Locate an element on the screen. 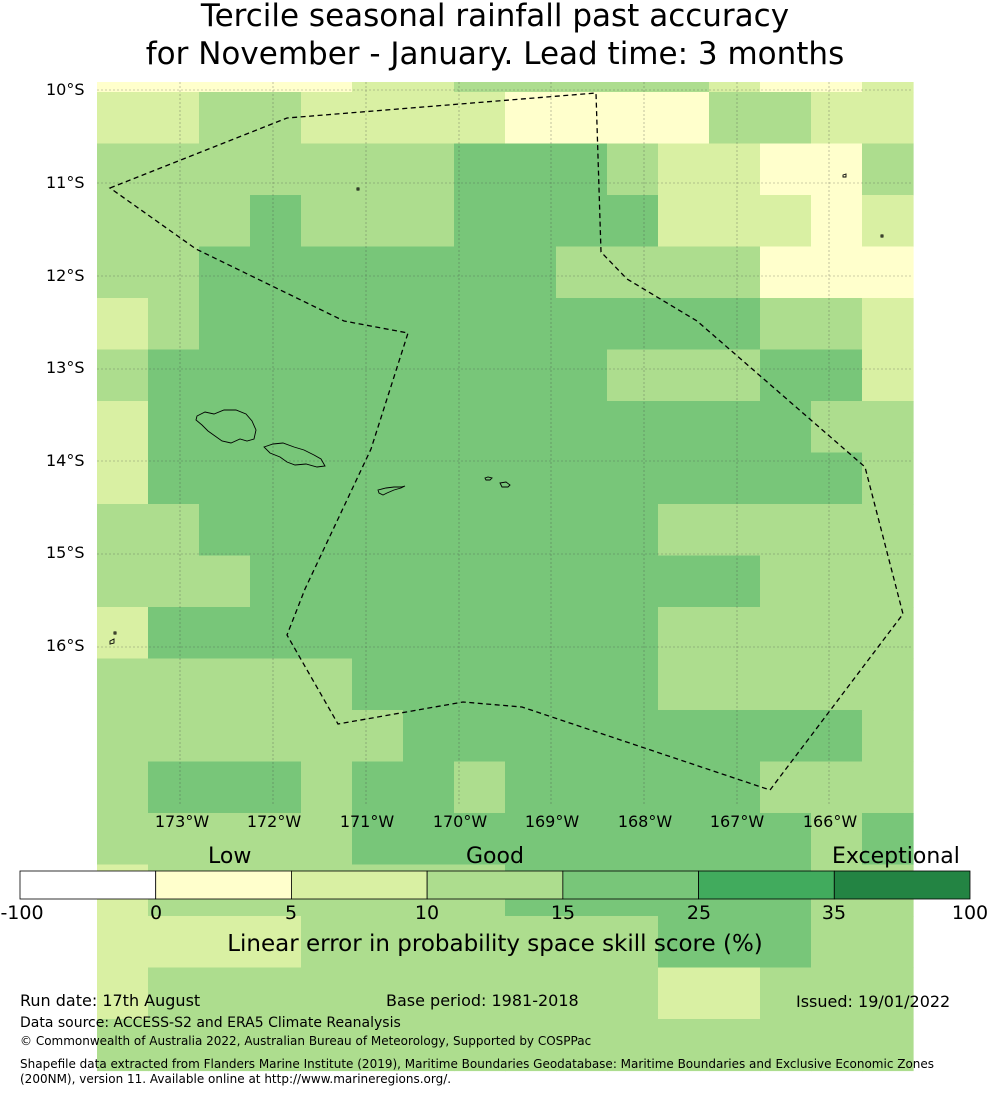  lon-label-166w: 166°W is located at coordinates (830, 821).